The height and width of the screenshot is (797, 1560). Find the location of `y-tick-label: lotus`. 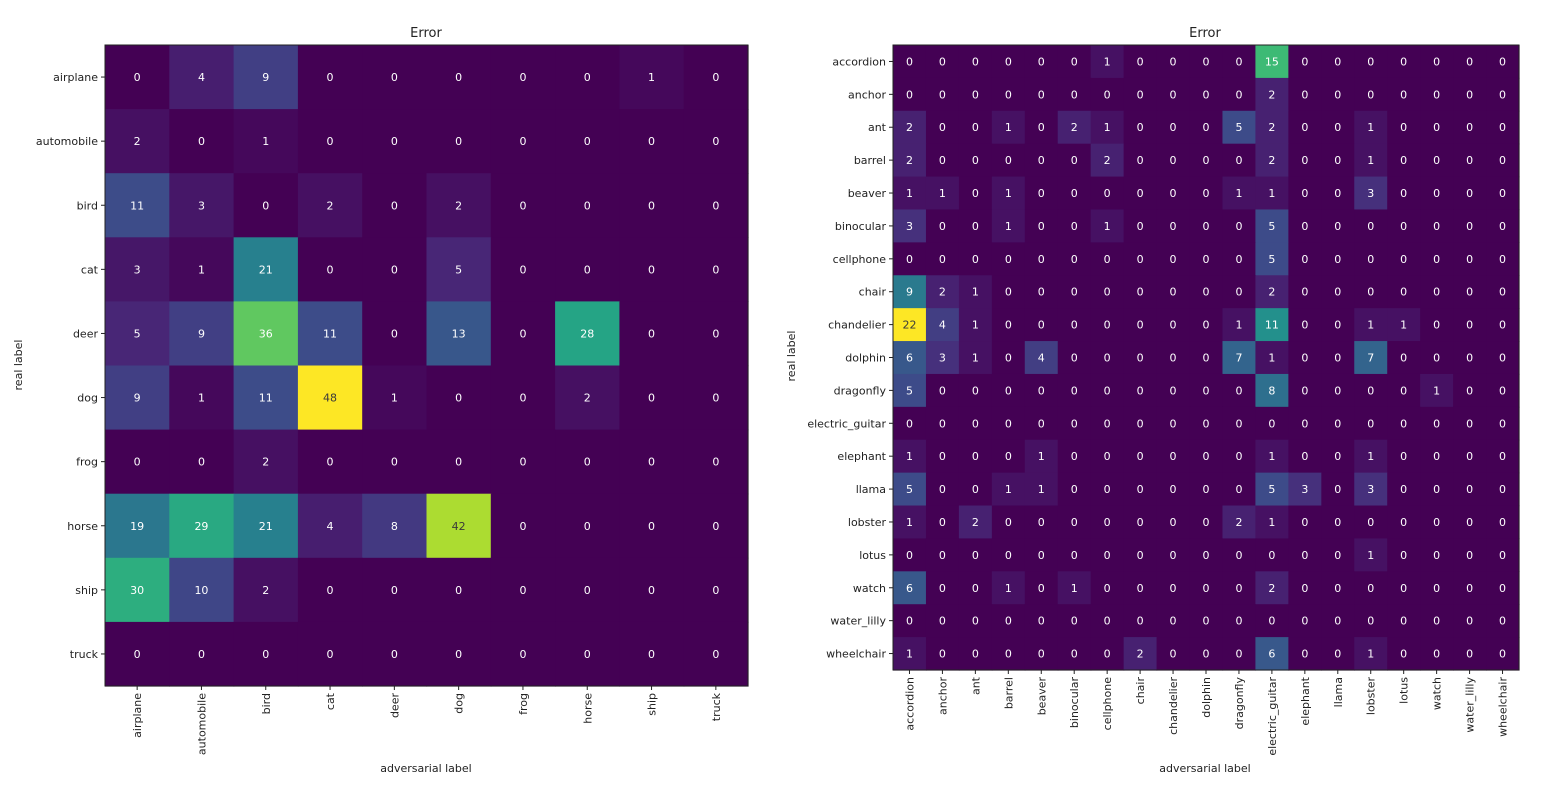

y-tick-label: lotus is located at coordinates (872, 555).